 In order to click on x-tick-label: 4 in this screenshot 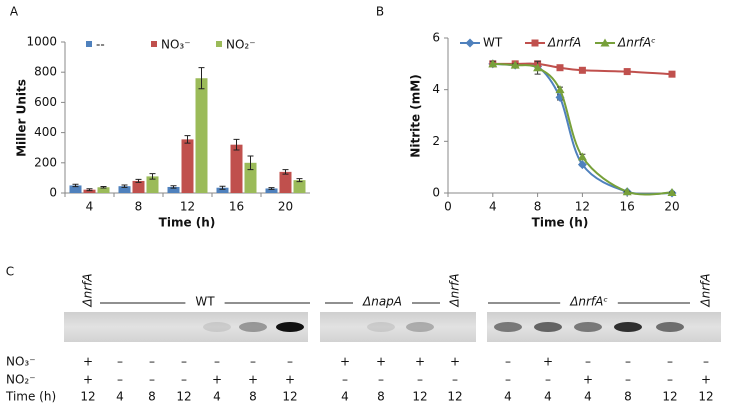, I will do `click(90, 207)`.